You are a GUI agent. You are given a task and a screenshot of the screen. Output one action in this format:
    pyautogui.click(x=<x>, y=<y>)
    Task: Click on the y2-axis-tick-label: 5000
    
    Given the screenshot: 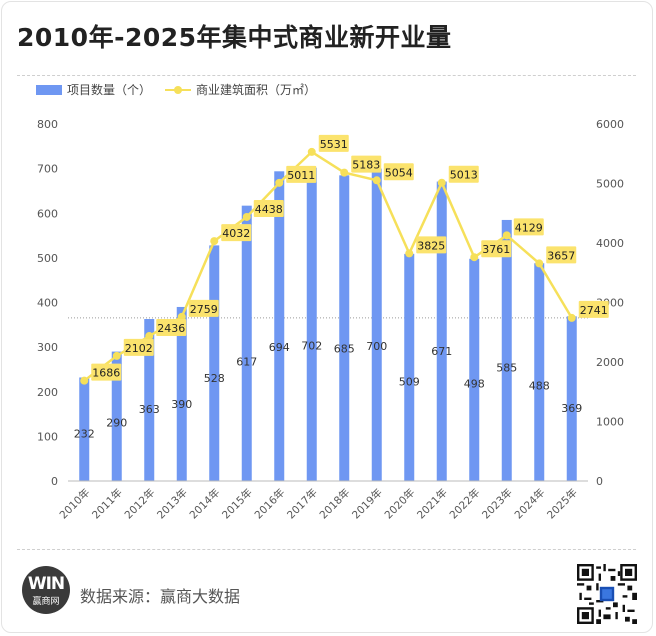 What is the action you would take?
    pyautogui.click(x=610, y=184)
    